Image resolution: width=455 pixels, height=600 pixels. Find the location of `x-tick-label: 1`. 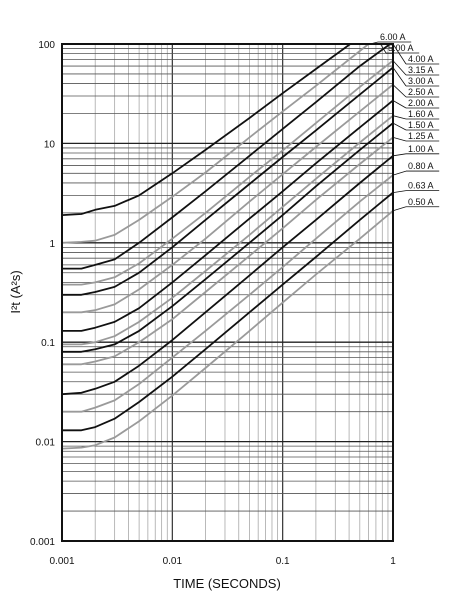

x-tick-label: 1 is located at coordinates (393, 561).